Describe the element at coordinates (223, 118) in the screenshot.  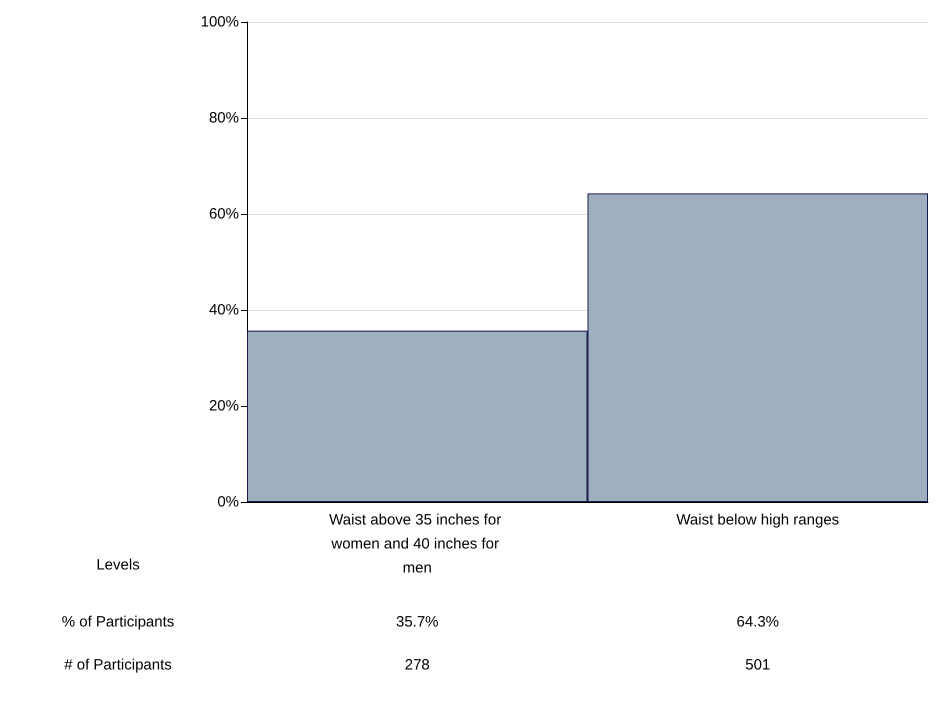
I see `y-tick-label: 80%` at that location.